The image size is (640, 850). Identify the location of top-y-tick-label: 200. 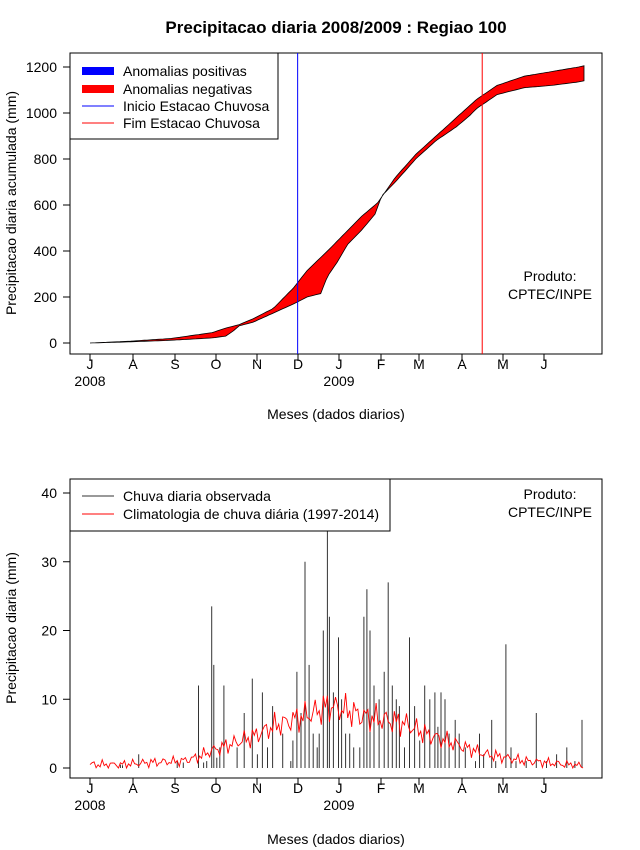
(46, 297).